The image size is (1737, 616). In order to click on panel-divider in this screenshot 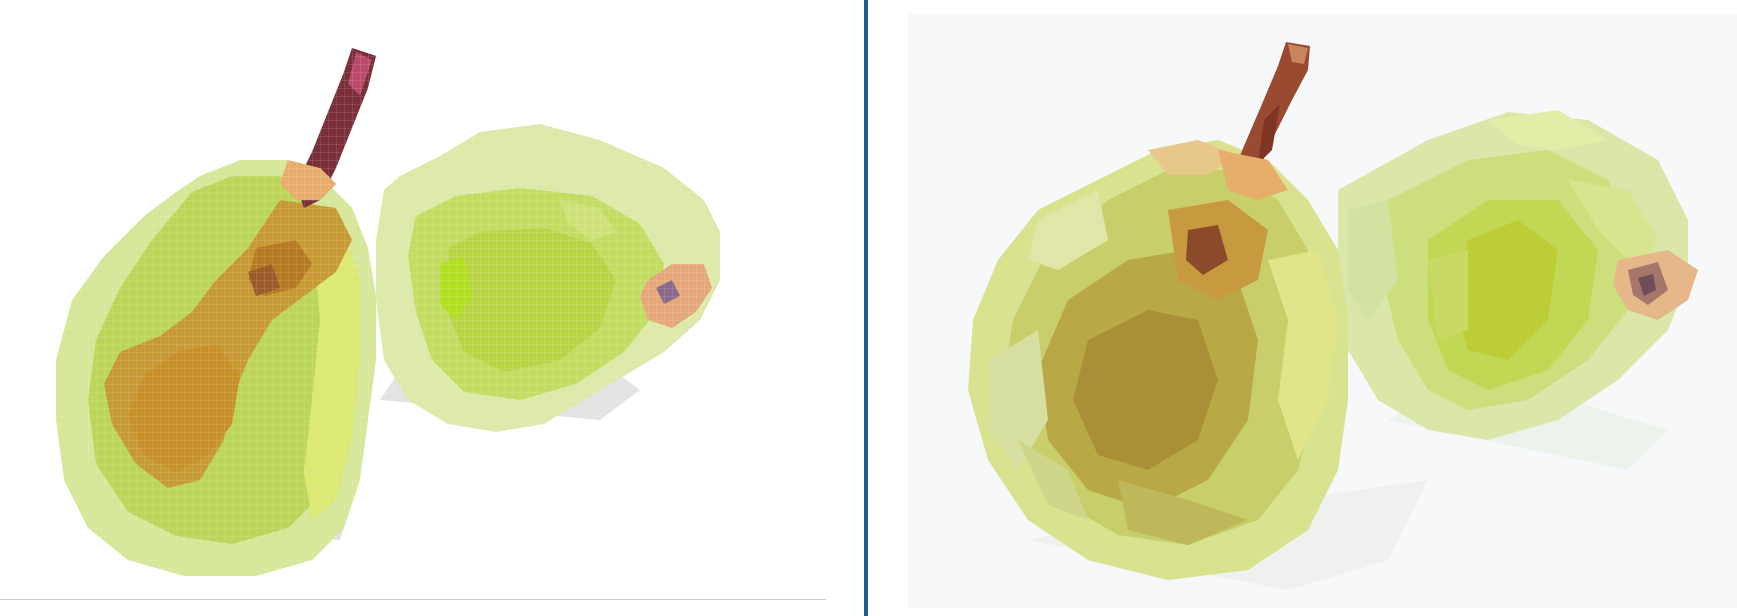, I will do `click(866, 308)`.